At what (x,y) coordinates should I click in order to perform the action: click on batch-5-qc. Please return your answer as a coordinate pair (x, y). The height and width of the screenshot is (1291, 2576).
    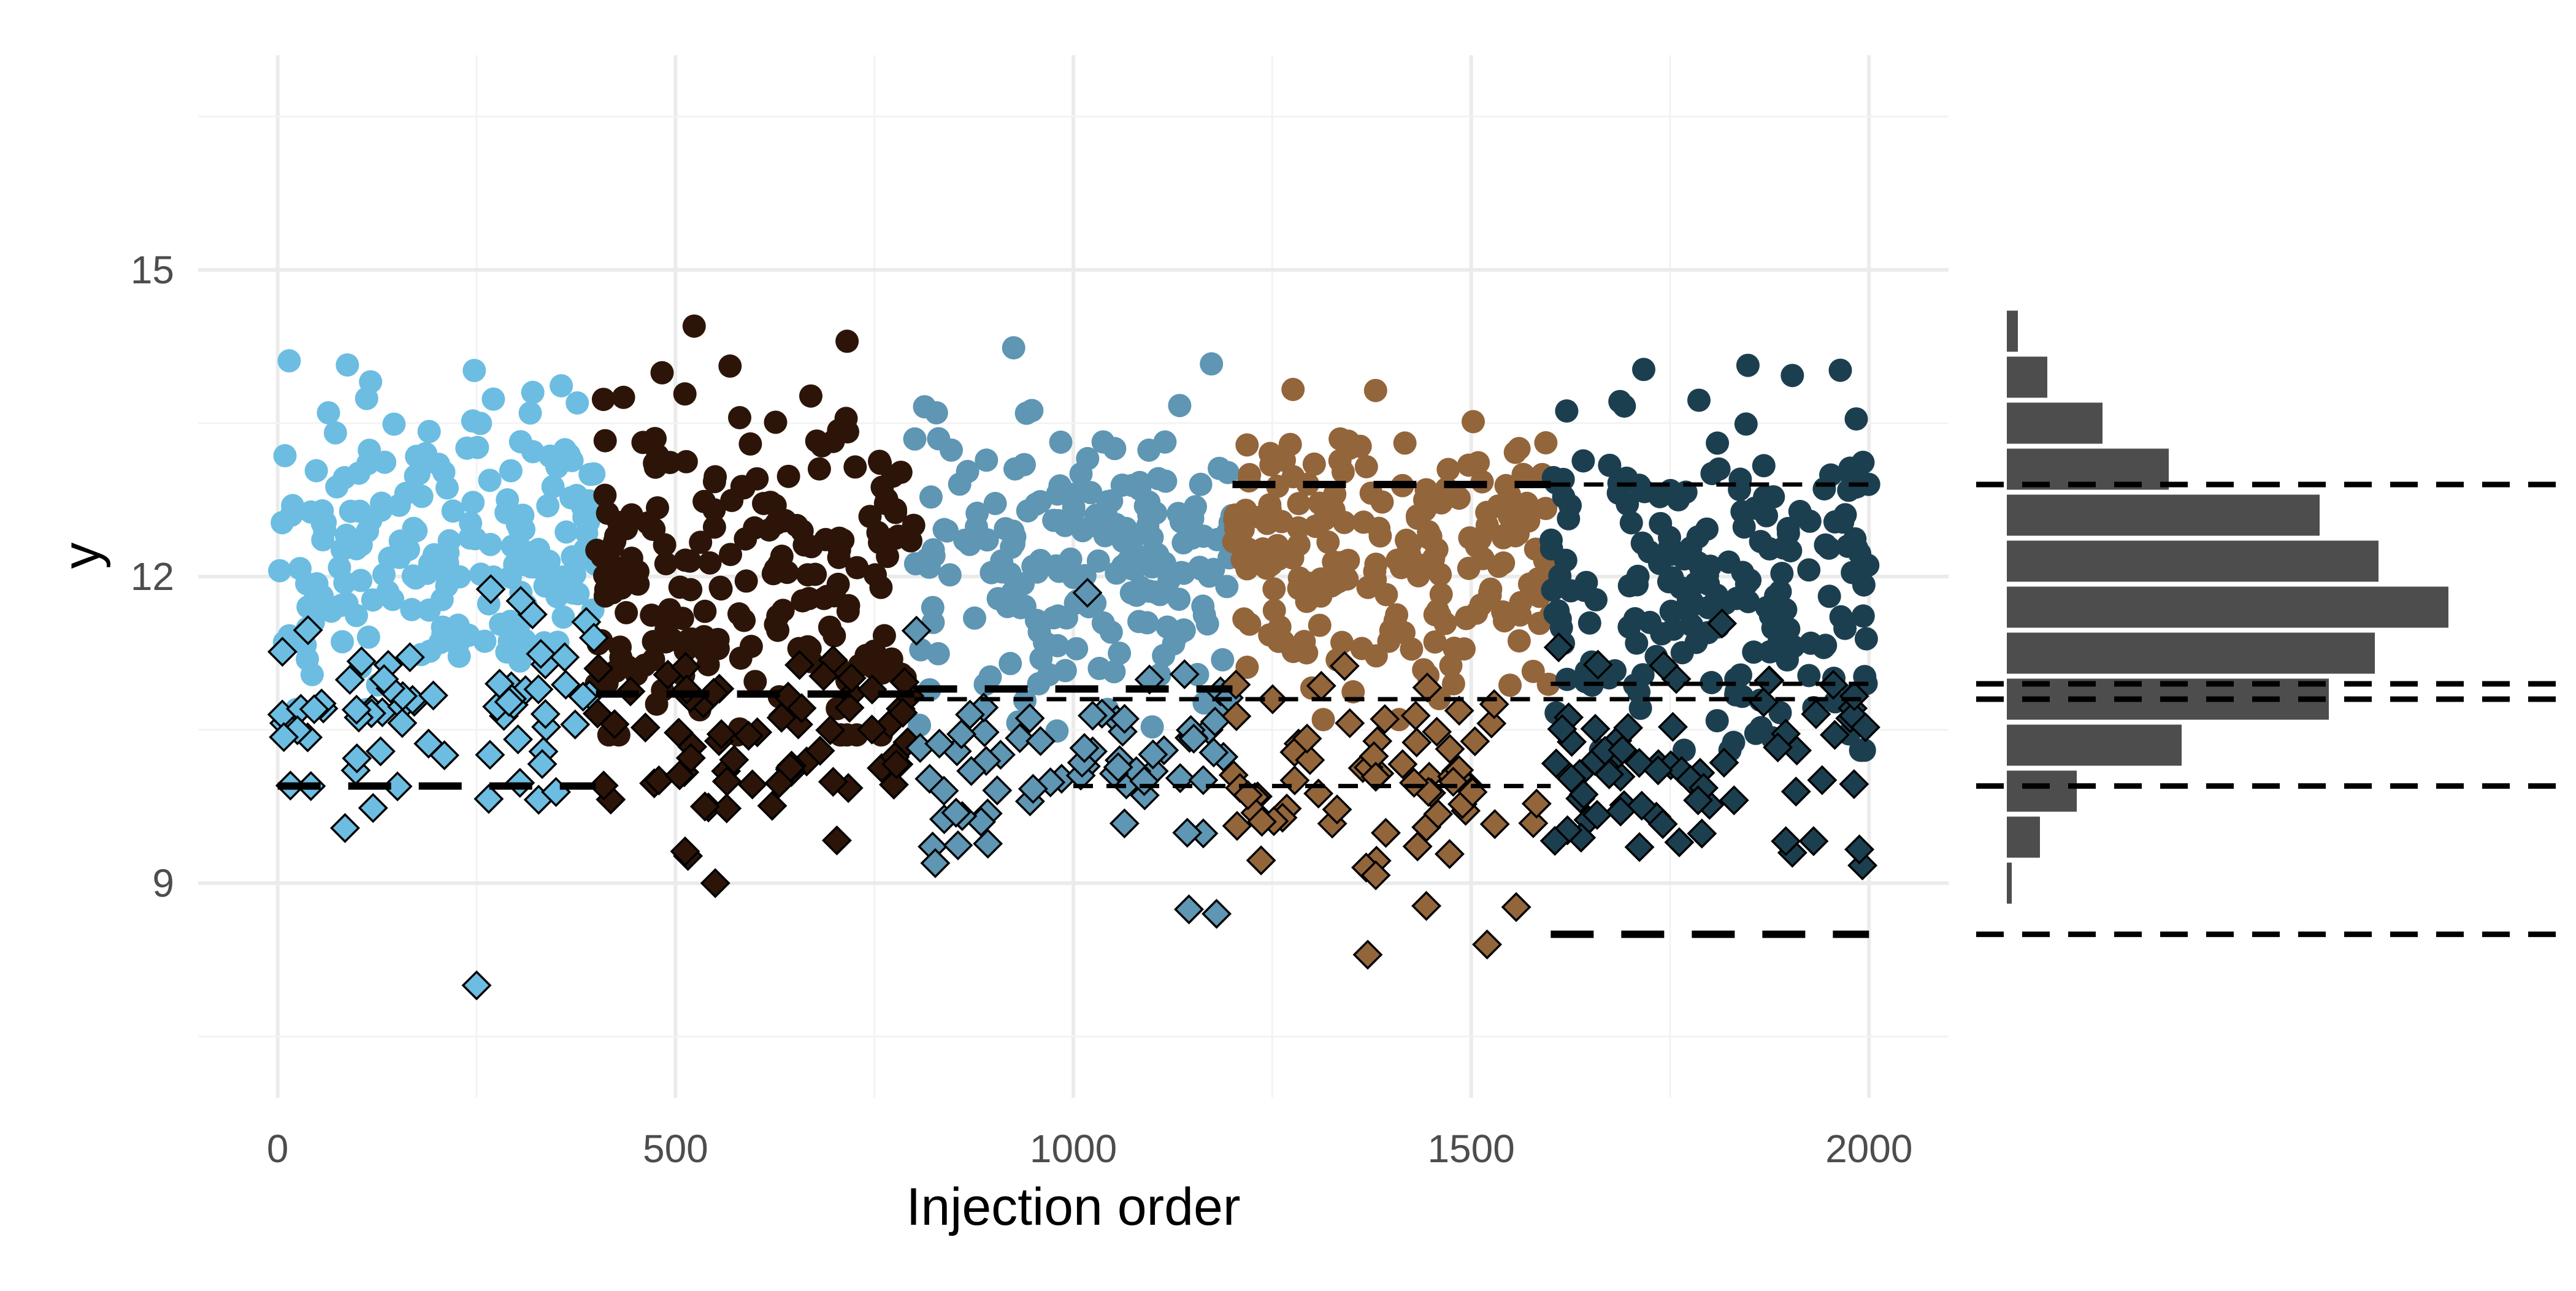
    Looking at the image, I should click on (1709, 744).